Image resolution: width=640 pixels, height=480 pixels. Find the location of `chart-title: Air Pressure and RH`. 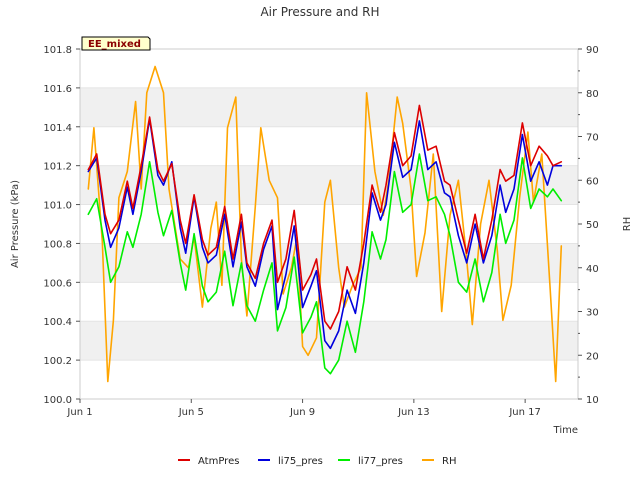

chart-title: Air Pressure and RH is located at coordinates (319, 12).